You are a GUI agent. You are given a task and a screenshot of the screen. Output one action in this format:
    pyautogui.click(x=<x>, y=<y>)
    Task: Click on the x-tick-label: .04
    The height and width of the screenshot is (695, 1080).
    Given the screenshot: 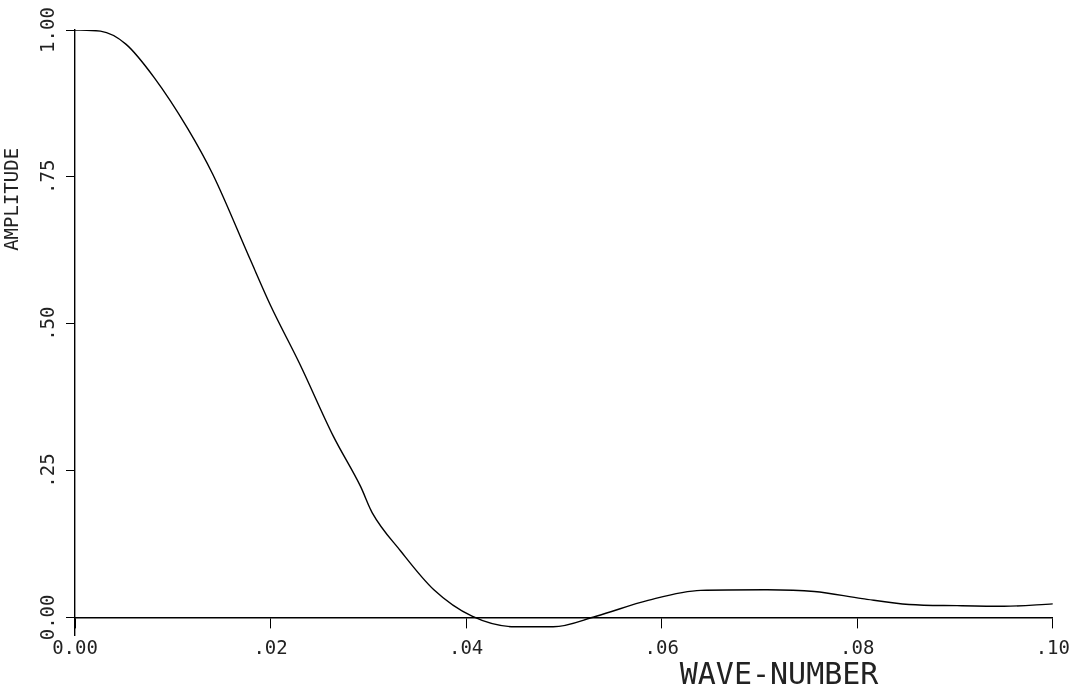 What is the action you would take?
    pyautogui.click(x=466, y=646)
    